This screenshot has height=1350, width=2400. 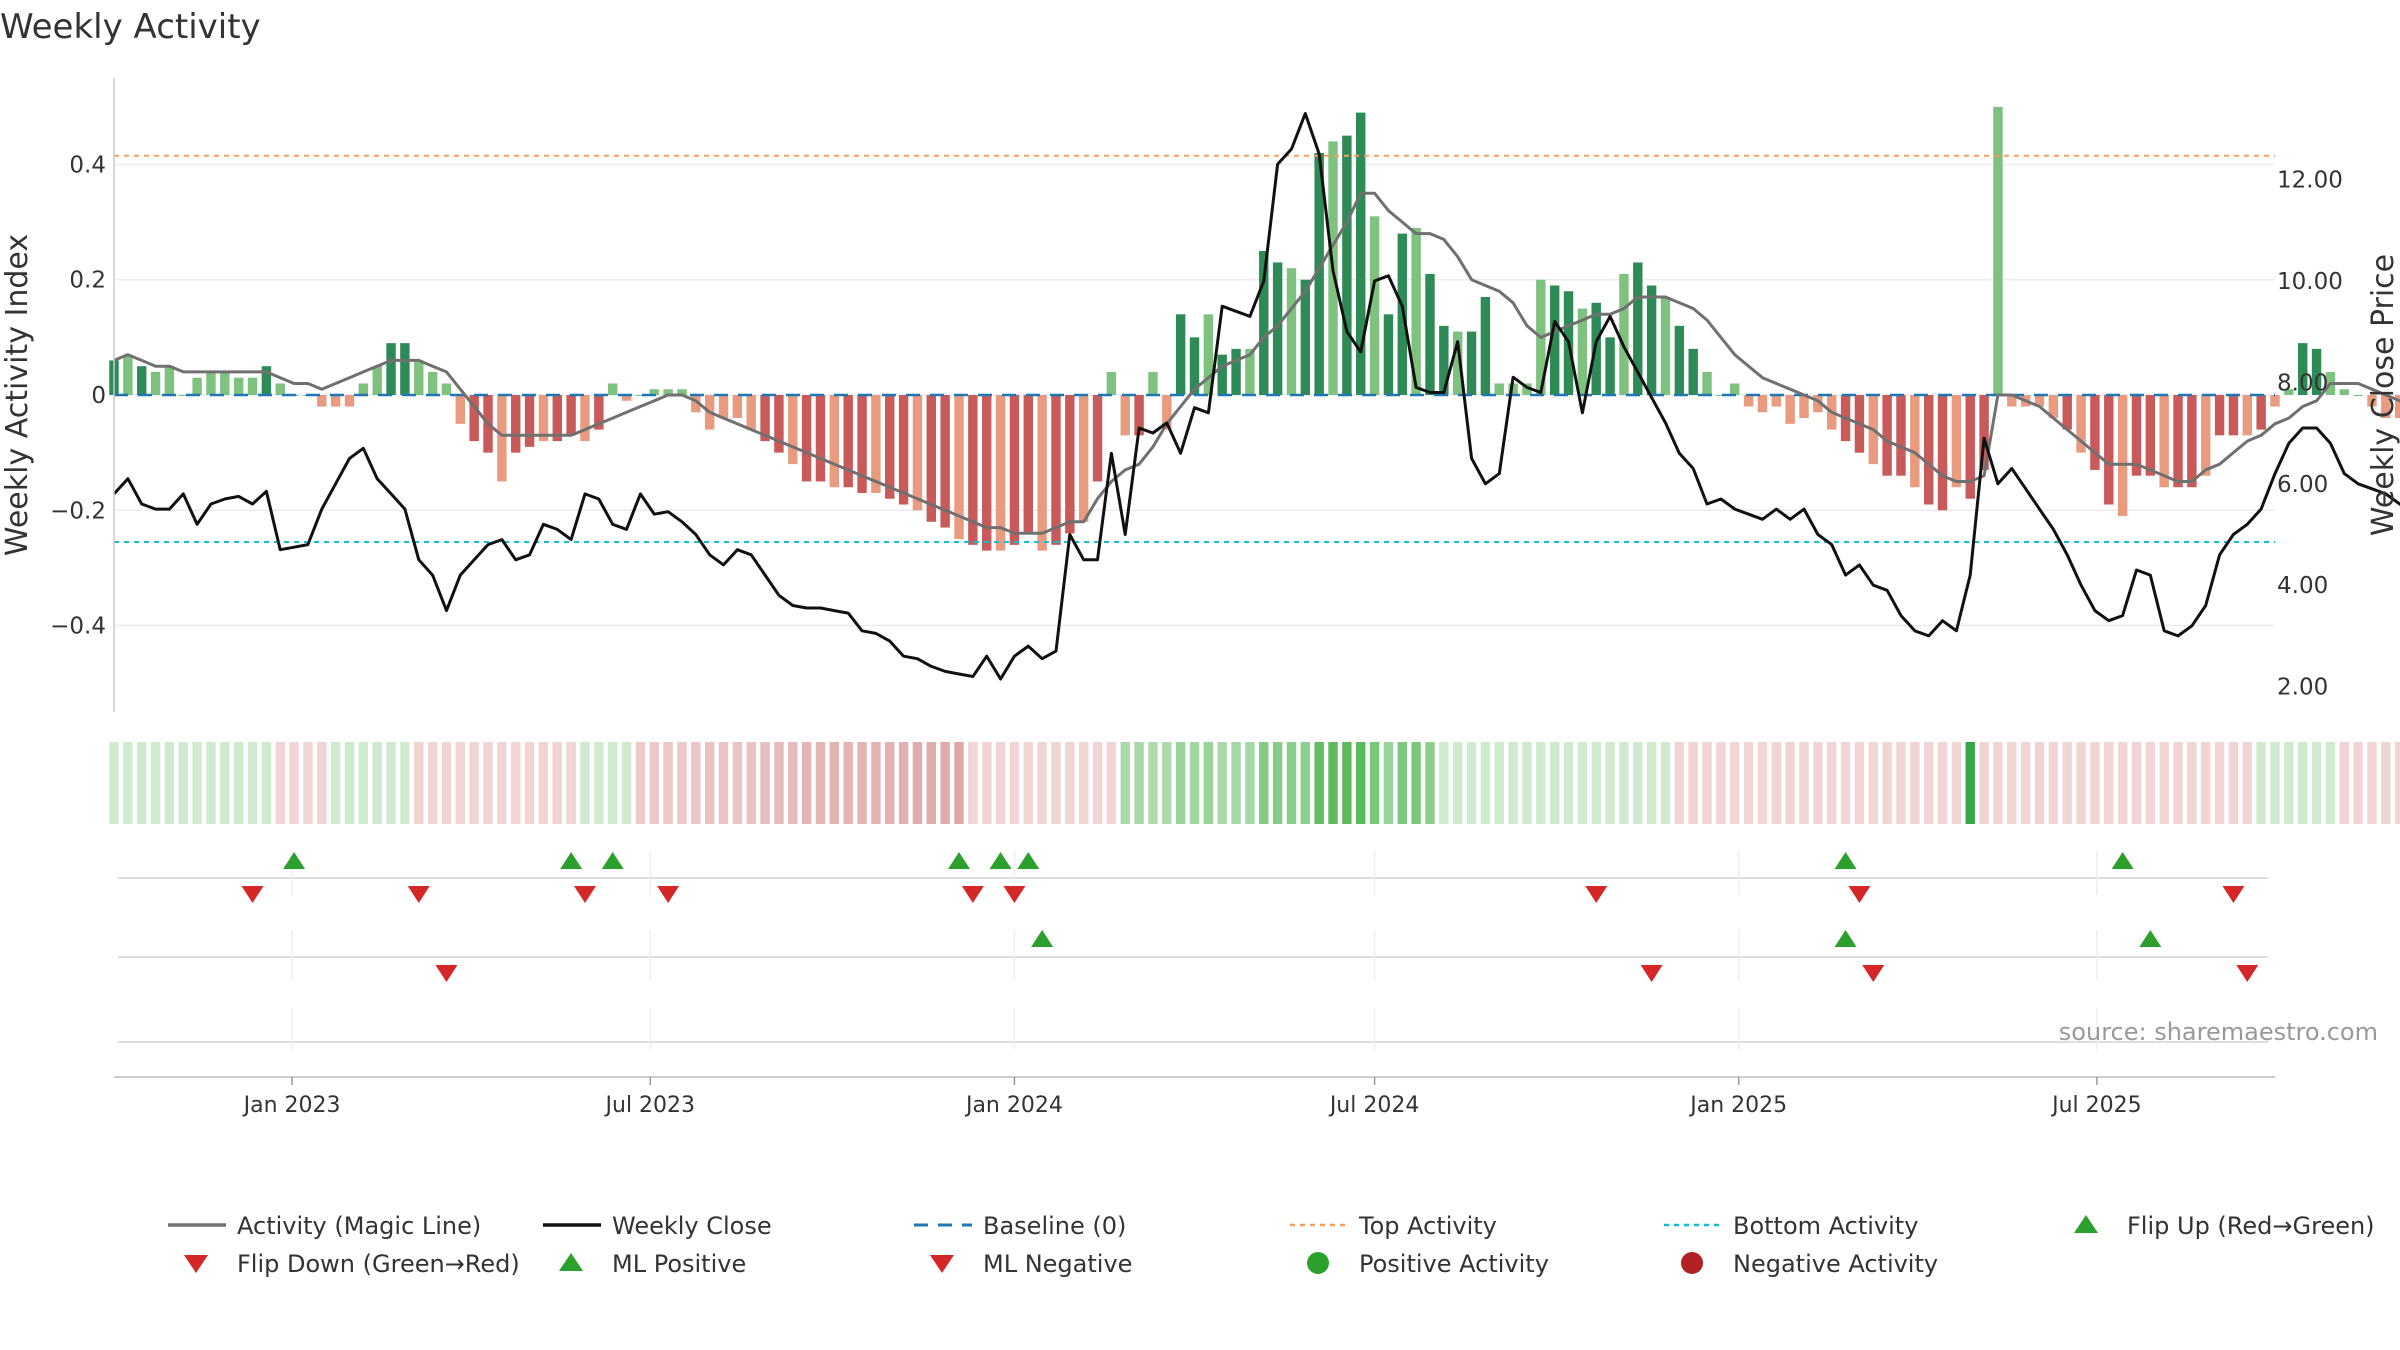 What do you see at coordinates (650, 1105) in the screenshot?
I see `x-tick-label: Jul 2023` at bounding box center [650, 1105].